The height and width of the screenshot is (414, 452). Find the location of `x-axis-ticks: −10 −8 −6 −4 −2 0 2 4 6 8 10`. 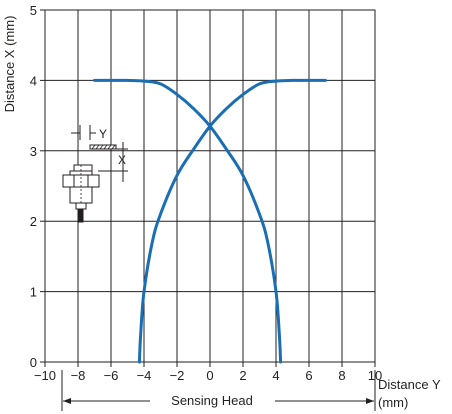

x-axis-ticks: −10 −8 −6 −4 −2 0 2 4 6 8 10 is located at coordinates (208, 372).